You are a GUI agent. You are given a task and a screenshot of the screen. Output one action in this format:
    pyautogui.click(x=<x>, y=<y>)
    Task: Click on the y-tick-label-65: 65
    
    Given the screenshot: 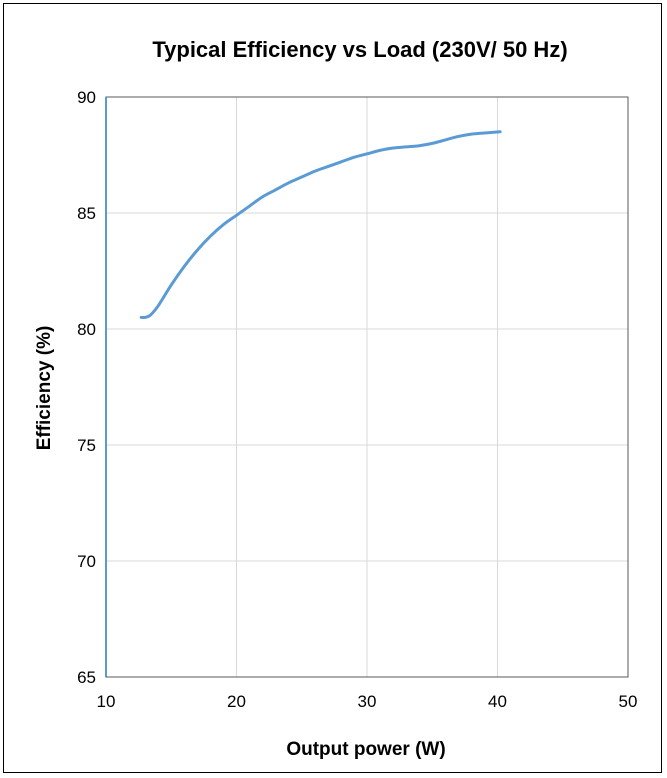 What is the action you would take?
    pyautogui.click(x=86, y=677)
    